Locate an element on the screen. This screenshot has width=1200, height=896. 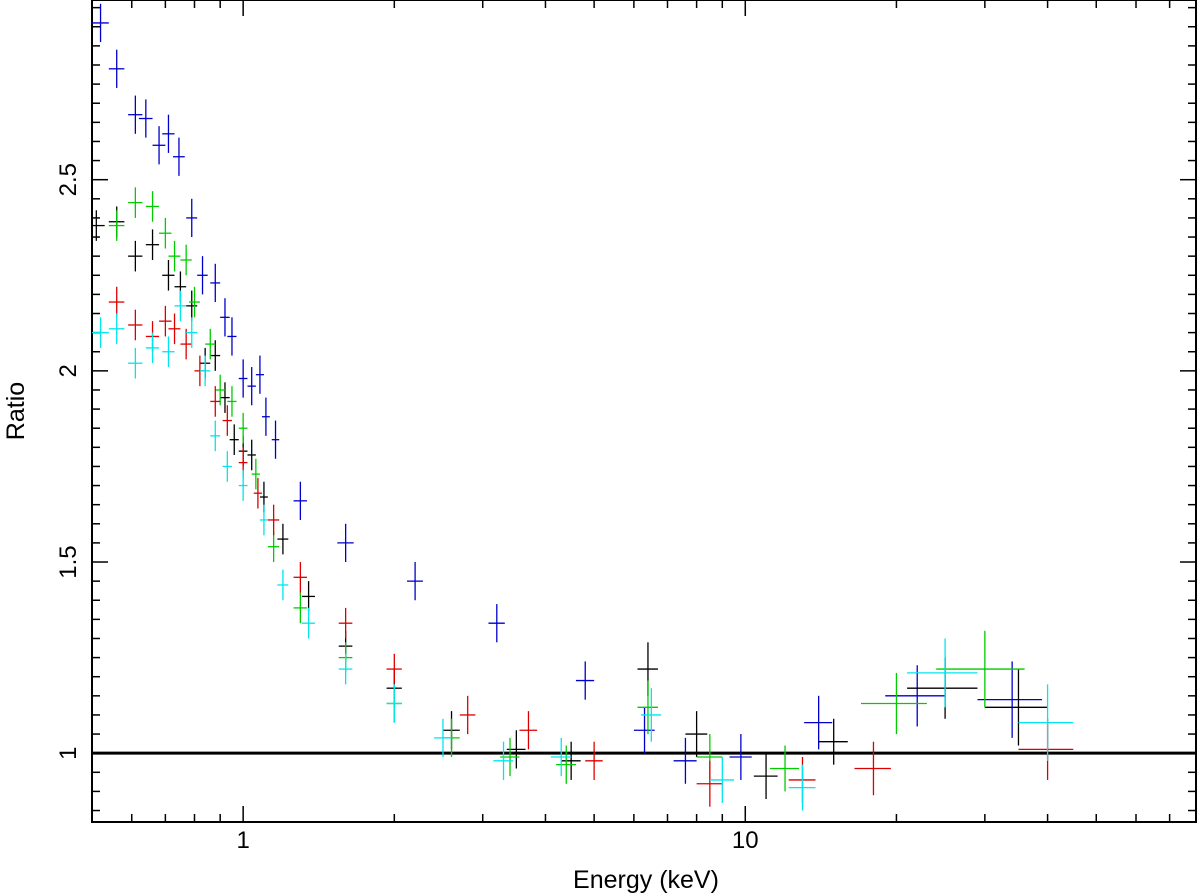
y-tick-label: 2 is located at coordinates (68, 370).